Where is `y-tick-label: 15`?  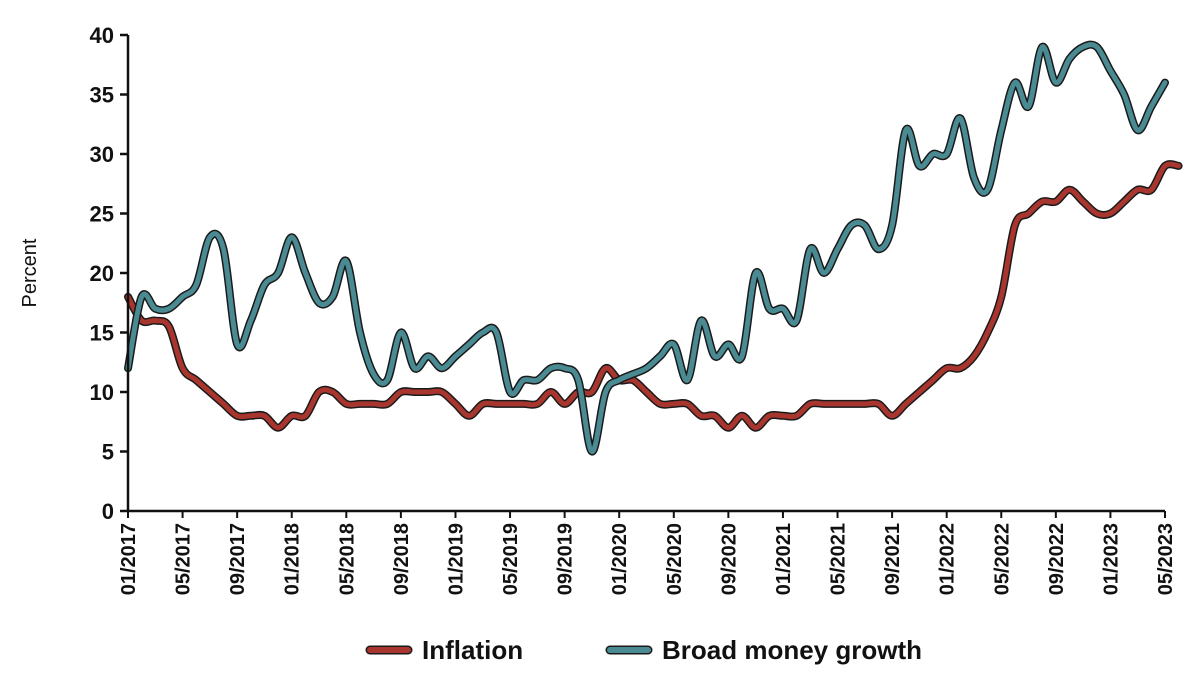 y-tick-label: 15 is located at coordinates (102, 333).